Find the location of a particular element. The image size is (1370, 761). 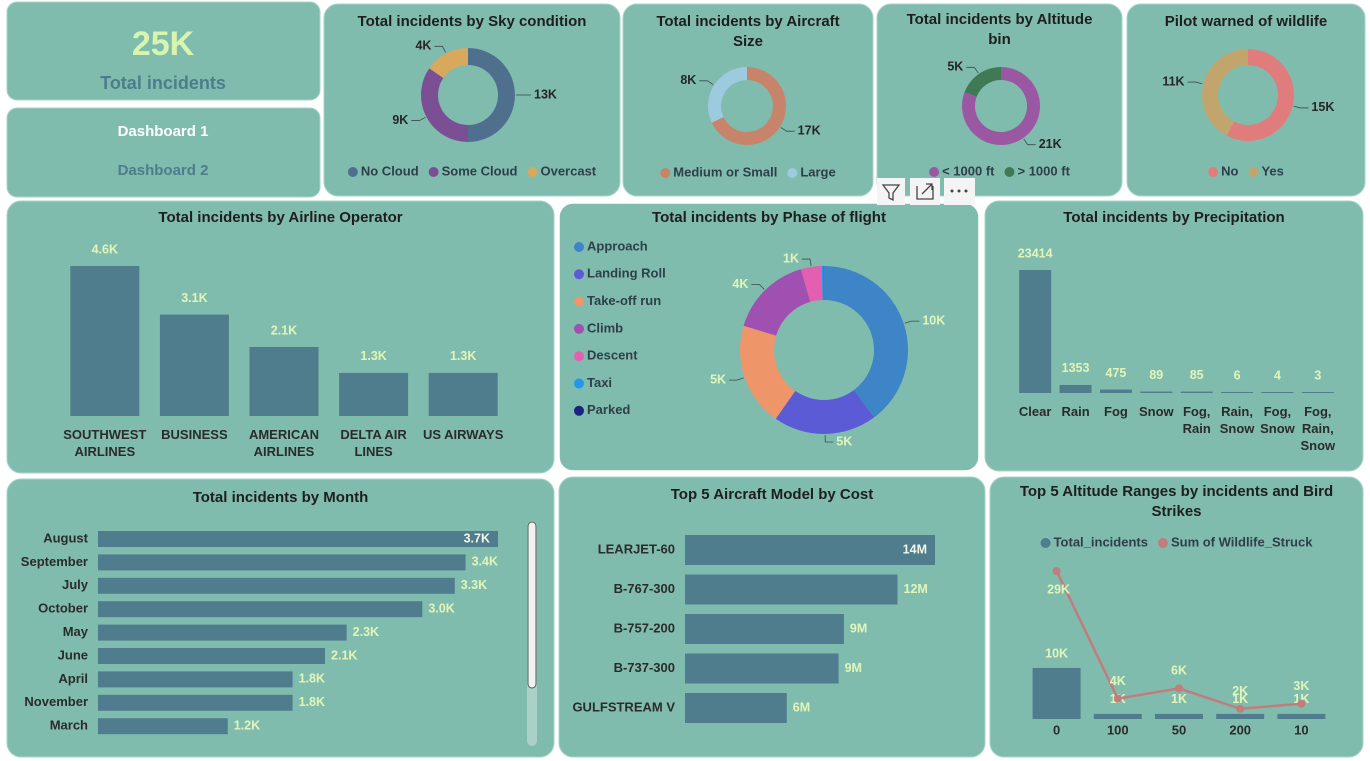

text-line: Size is located at coordinates (748, 41).